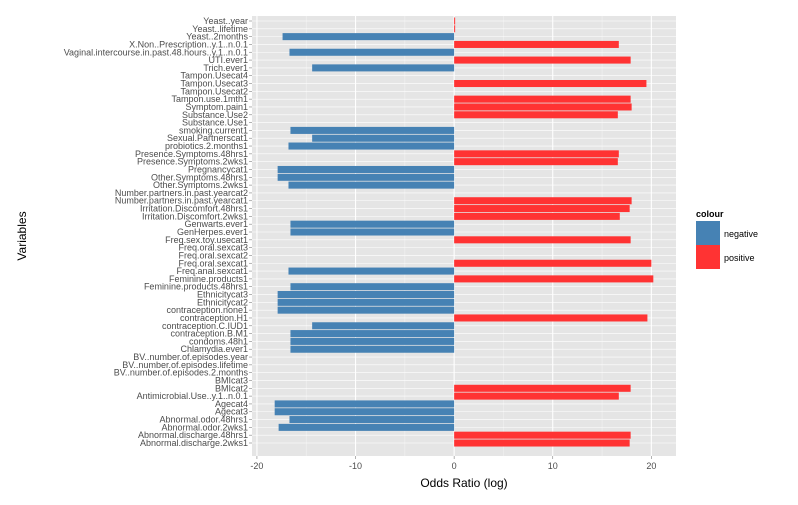  What do you see at coordinates (220, 29) in the screenshot?
I see `y-tick-label: Yeast..lifetime` at bounding box center [220, 29].